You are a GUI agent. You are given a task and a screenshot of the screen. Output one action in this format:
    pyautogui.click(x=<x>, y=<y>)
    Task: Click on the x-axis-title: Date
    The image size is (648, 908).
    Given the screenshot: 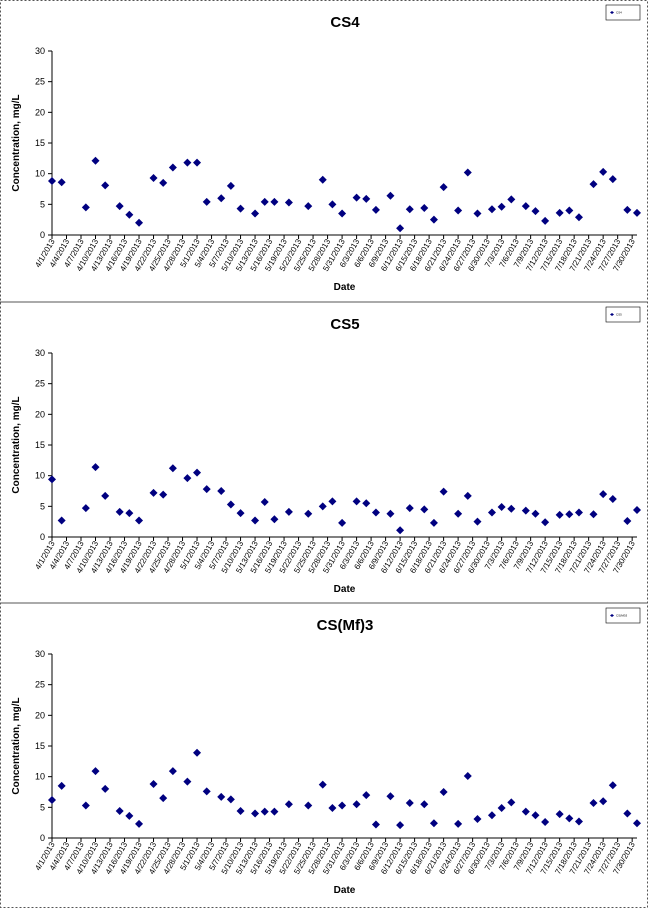 What is the action you would take?
    pyautogui.click(x=345, y=890)
    